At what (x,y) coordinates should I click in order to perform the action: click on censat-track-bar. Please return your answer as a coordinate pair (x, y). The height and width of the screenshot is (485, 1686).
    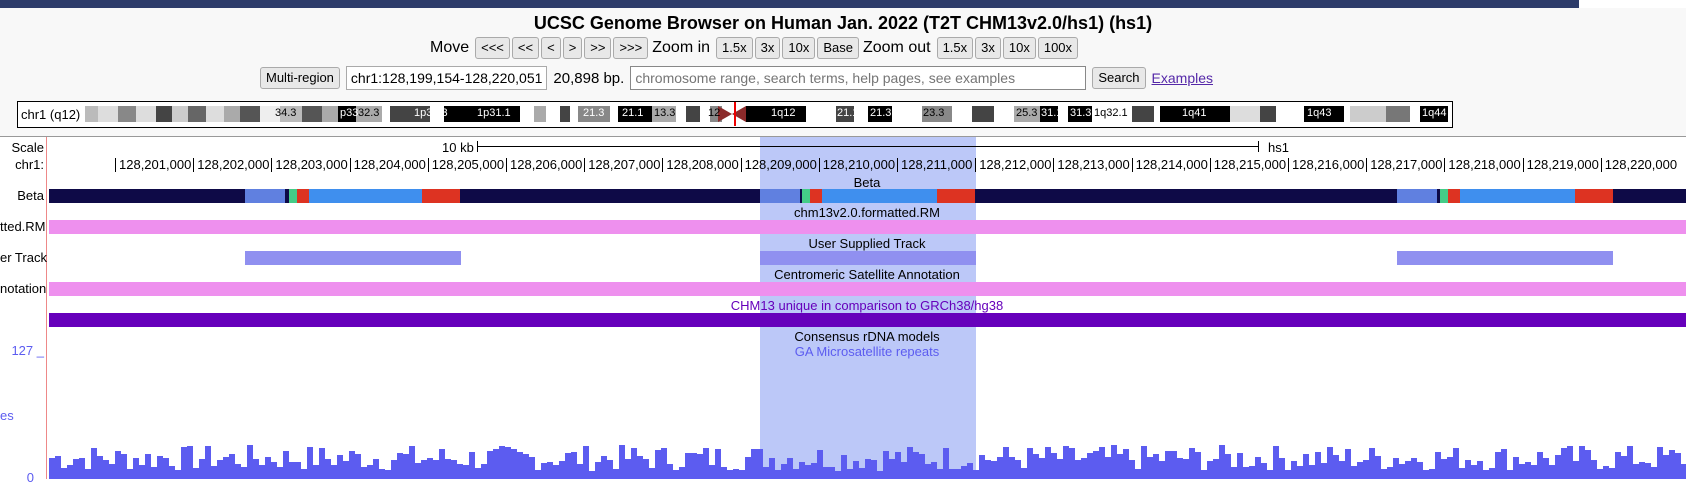
    Looking at the image, I should click on (867, 289).